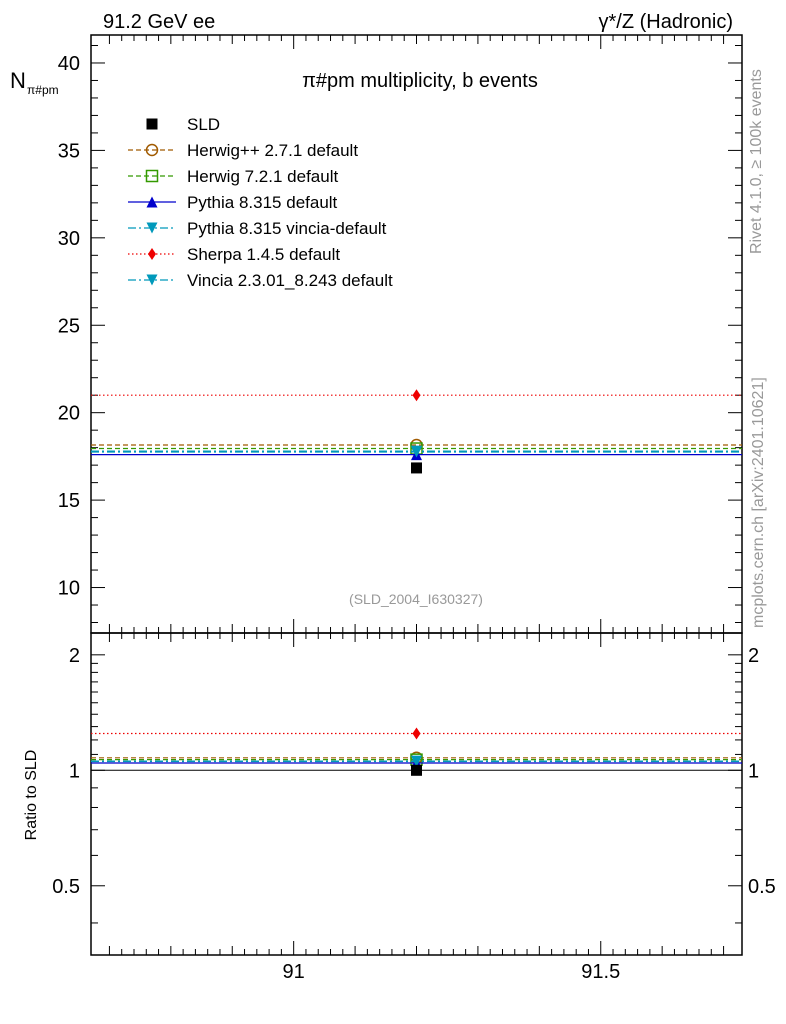 Image resolution: width=786 pixels, height=1024 pixels. Describe the element at coordinates (31, 795) in the screenshot. I see `ratio-y-axis-label: Ratio to SLD` at that location.